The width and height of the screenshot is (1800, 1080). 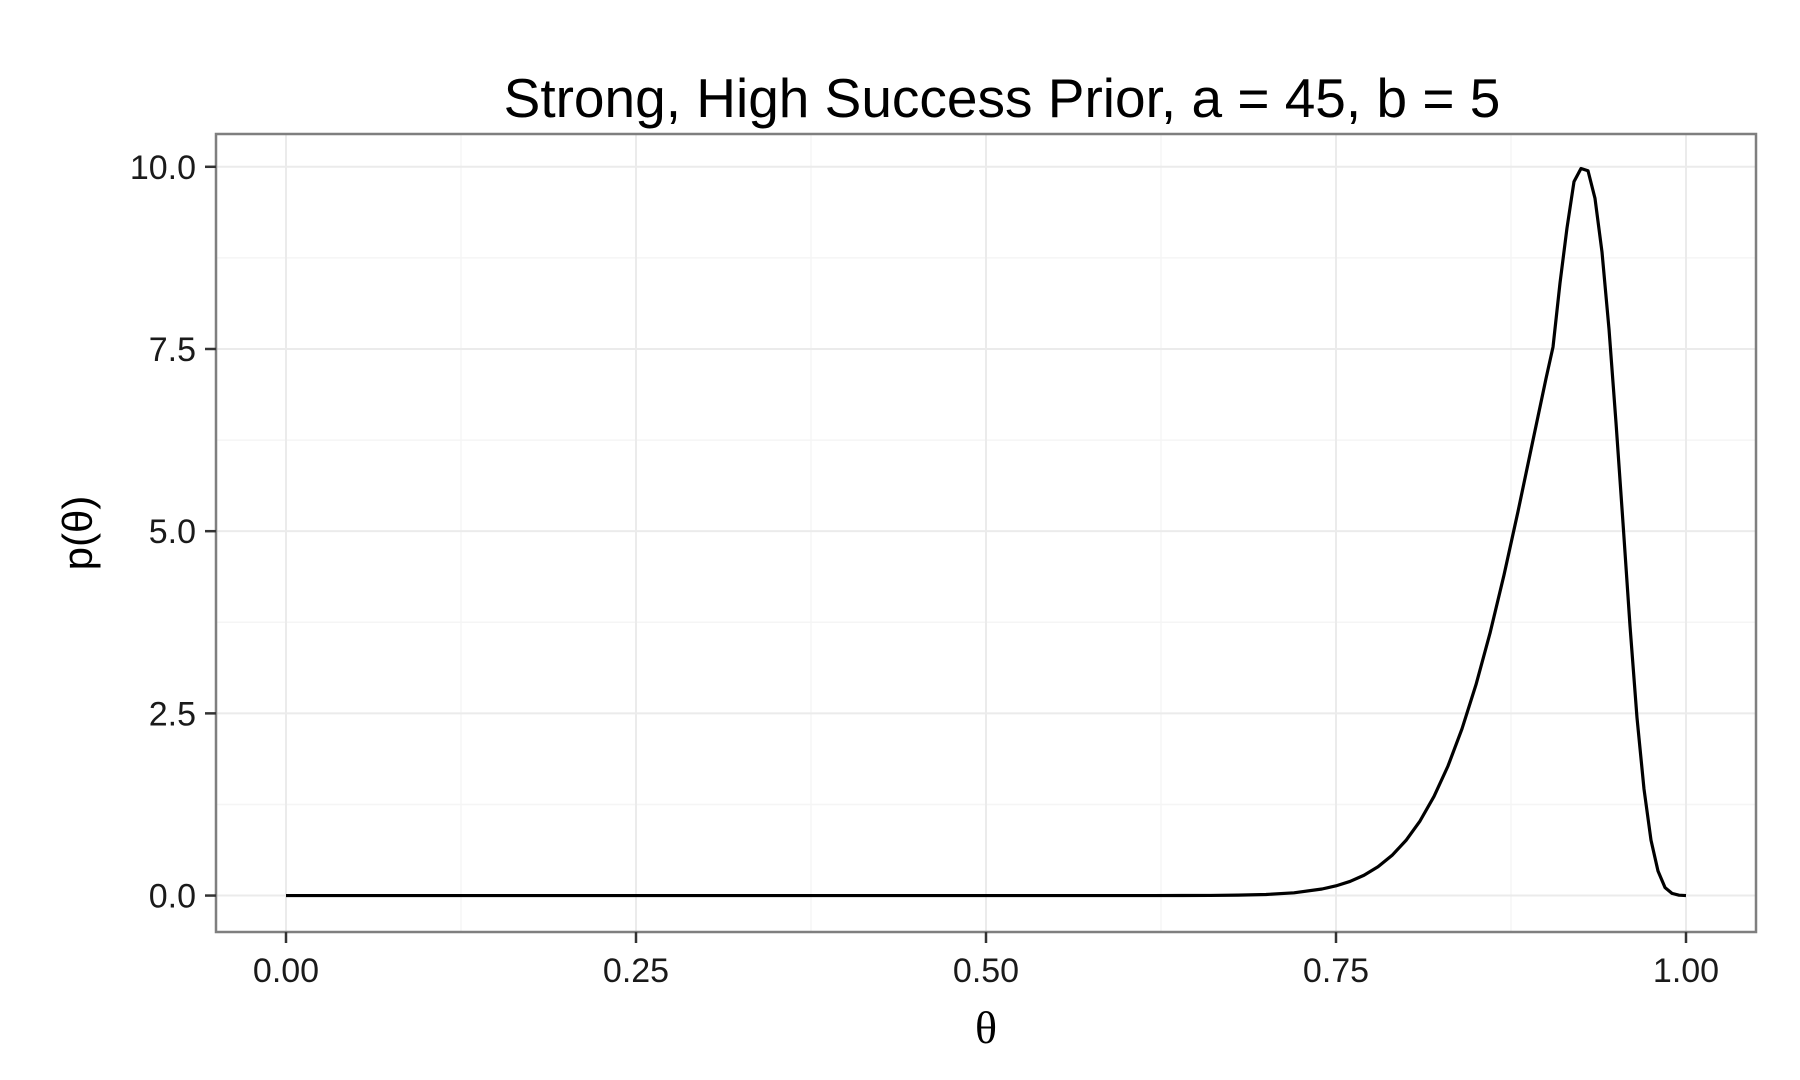 What do you see at coordinates (1336, 971) in the screenshot?
I see `x-tick-label: 0.75` at bounding box center [1336, 971].